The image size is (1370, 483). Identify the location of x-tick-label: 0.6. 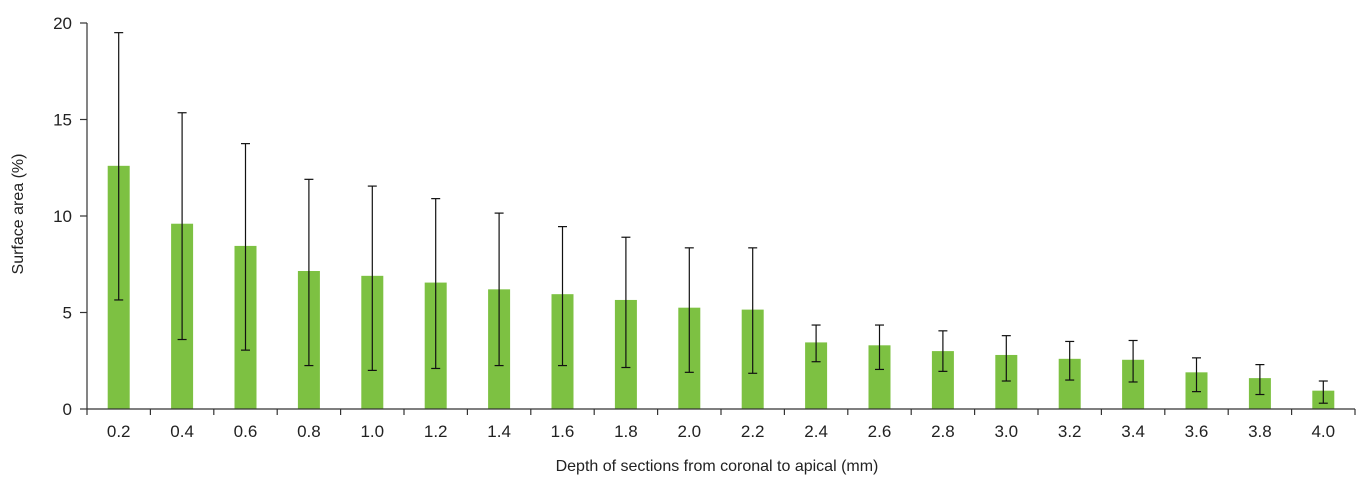
(246, 431).